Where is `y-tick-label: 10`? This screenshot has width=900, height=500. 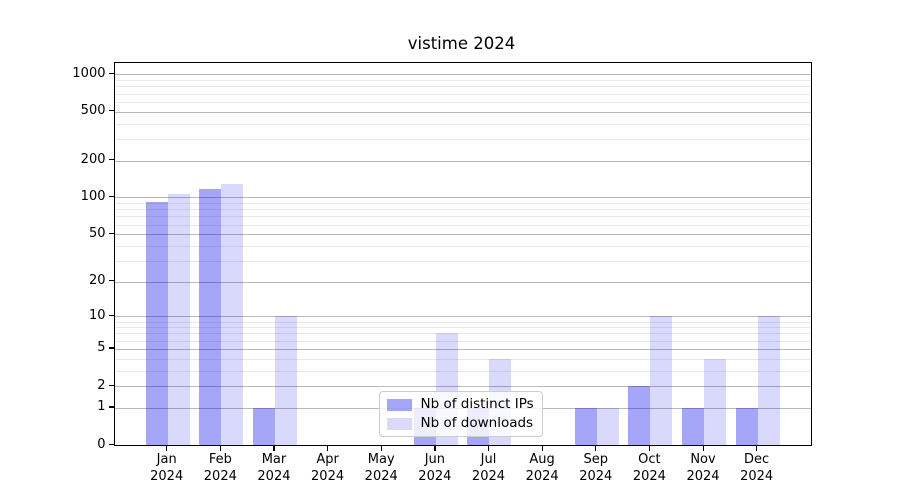 y-tick-label: 10 is located at coordinates (97, 315).